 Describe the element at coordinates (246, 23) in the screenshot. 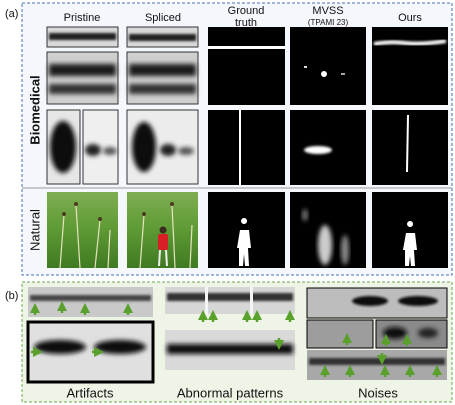

I see `column-header: truth` at that location.